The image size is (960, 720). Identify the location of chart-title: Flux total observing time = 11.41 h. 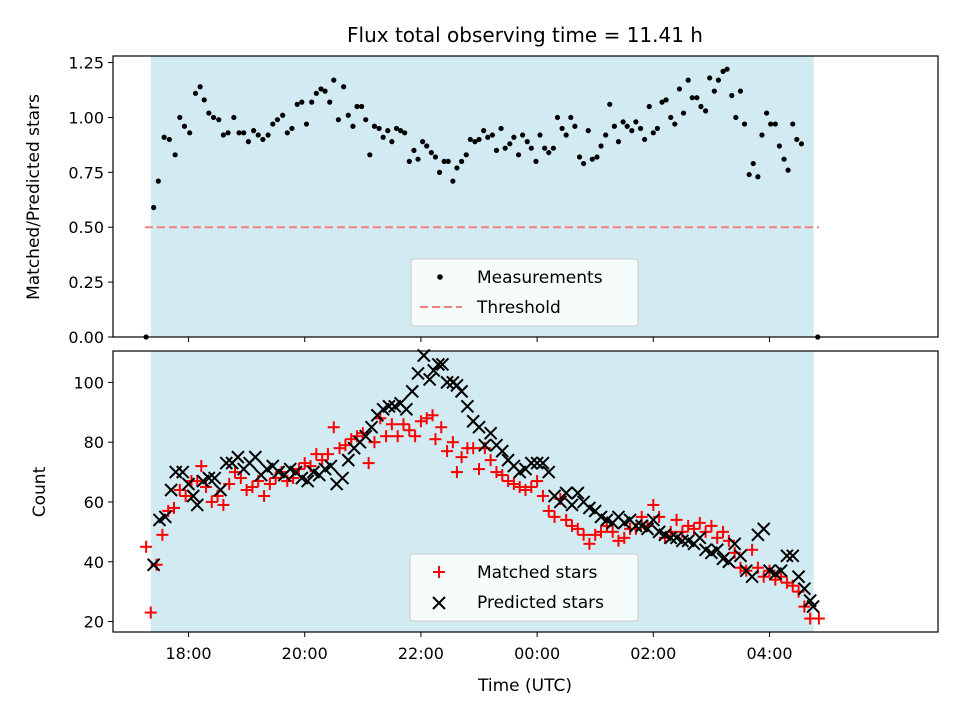
(525, 35).